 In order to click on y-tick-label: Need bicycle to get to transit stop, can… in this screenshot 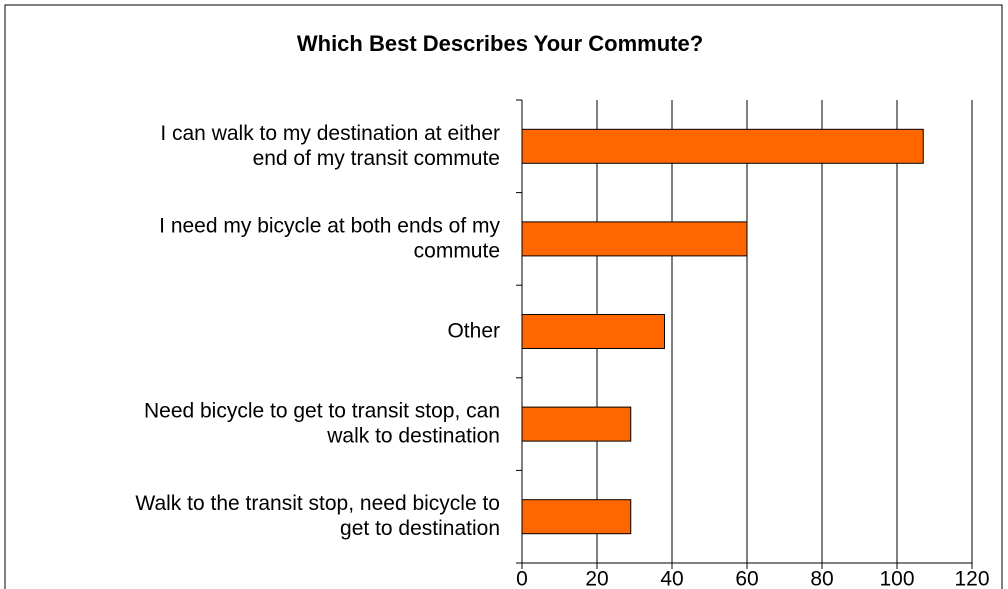, I will do `click(322, 423)`.